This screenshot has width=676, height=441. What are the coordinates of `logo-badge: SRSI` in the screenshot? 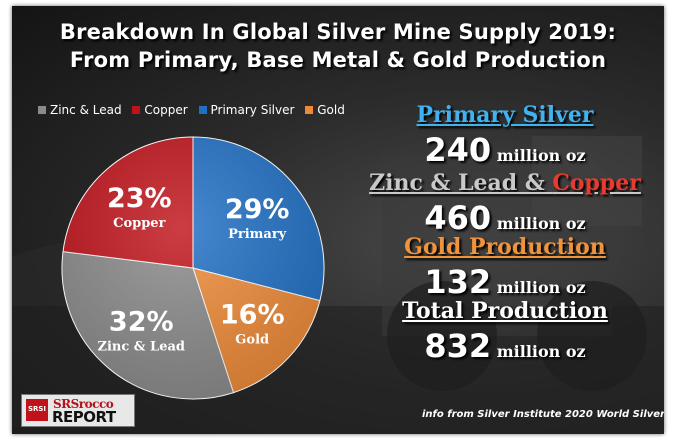 It's located at (37, 410).